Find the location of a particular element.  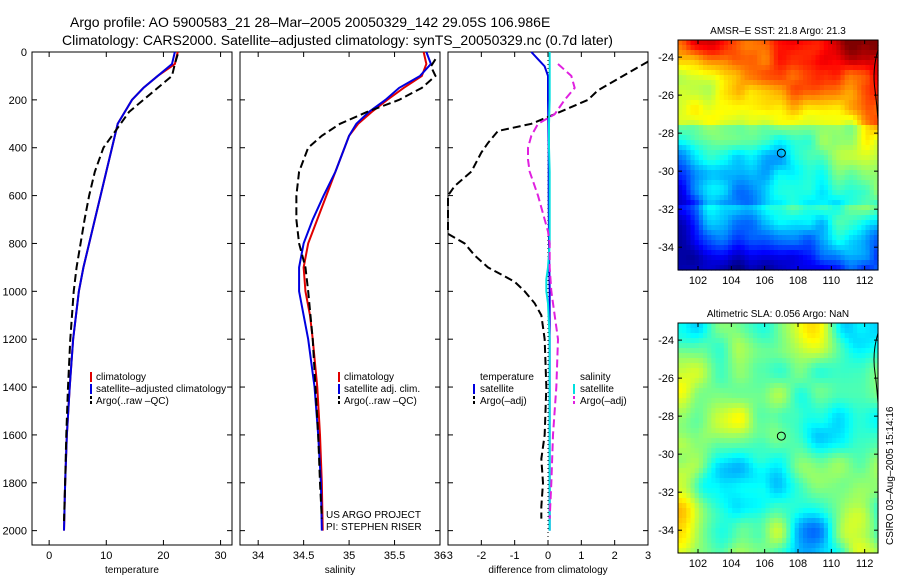

x-tick-label: 2 is located at coordinates (615, 556).